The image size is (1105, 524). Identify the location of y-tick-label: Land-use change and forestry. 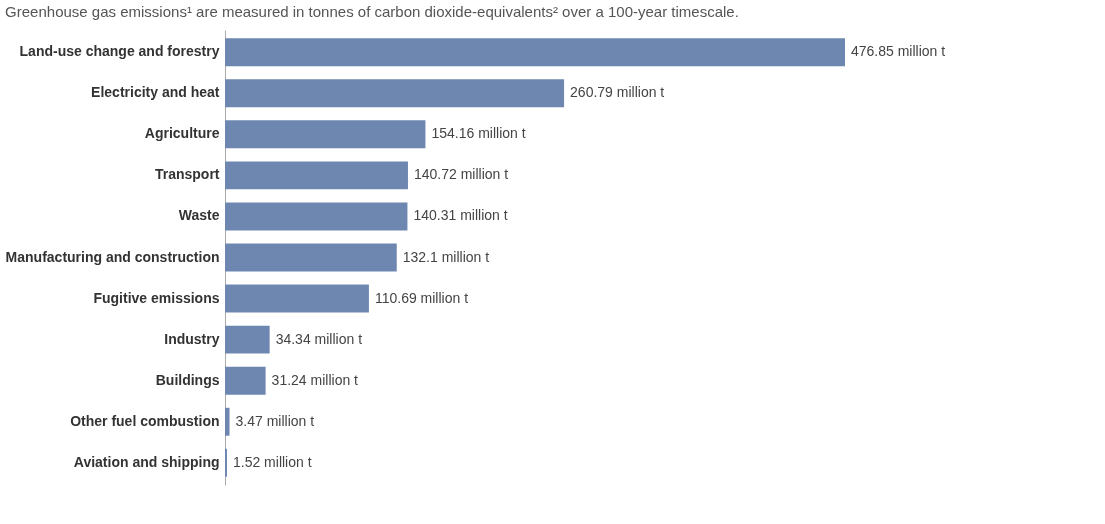
(119, 51).